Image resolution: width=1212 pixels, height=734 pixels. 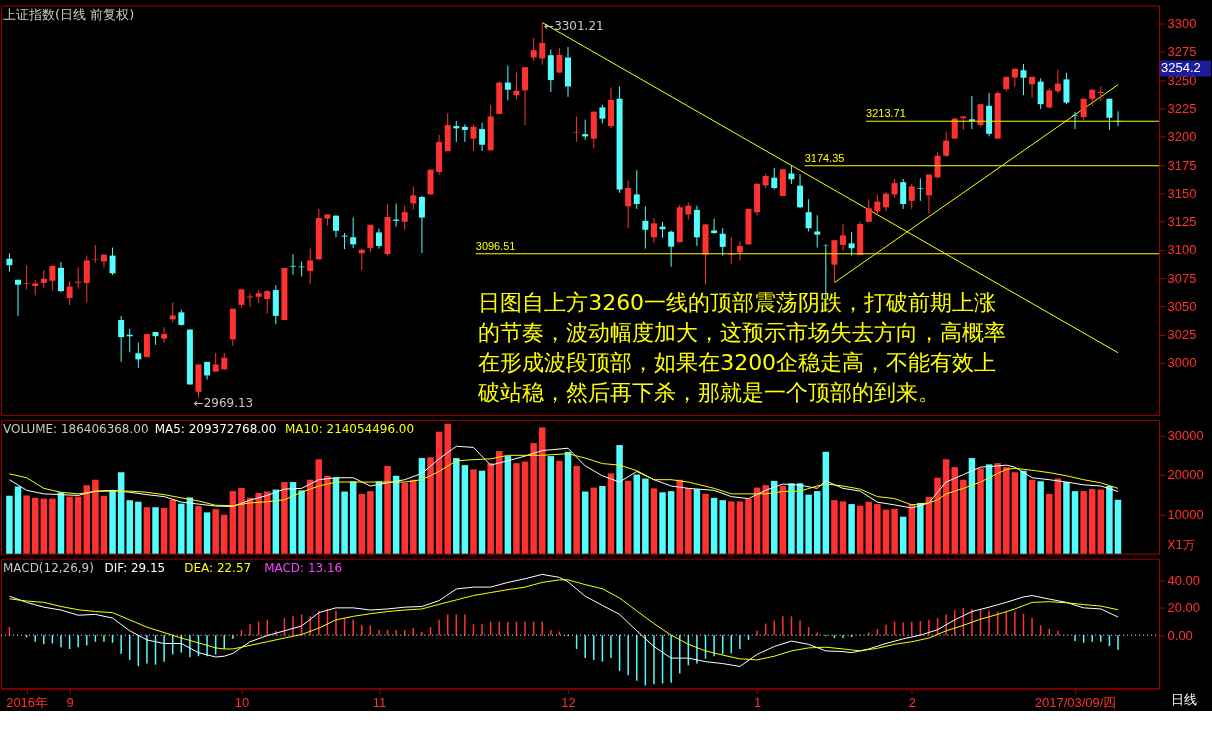 I want to click on y-tick-label: 3300, so click(x=1182, y=24).